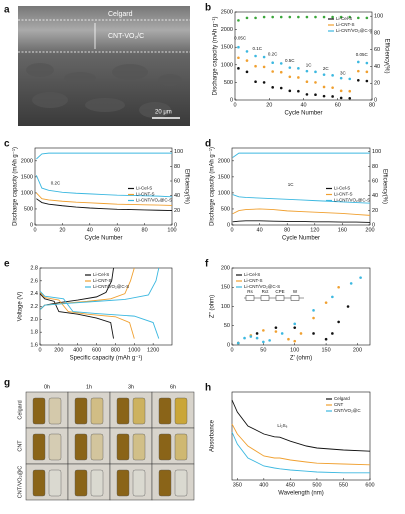  What do you see at coordinates (106, 359) in the screenshot?
I see `x-axis-label: Specific capacity (mAh g⁻¹)` at bounding box center [106, 359].